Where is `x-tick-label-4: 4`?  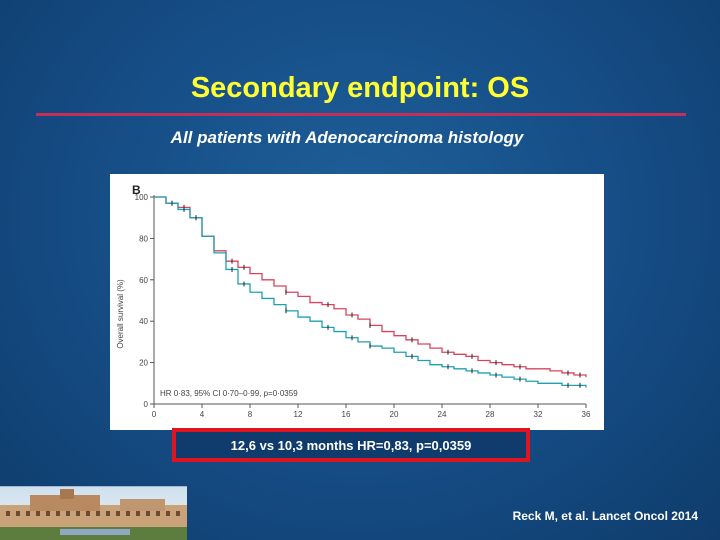 x-tick-label-4: 4 is located at coordinates (202, 414).